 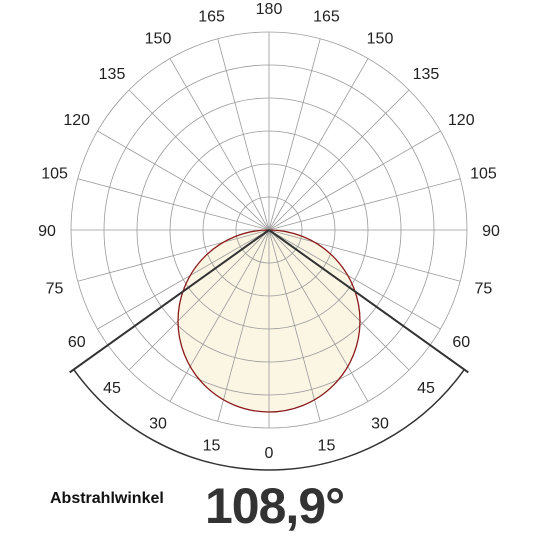 What do you see at coordinates (112, 388) in the screenshot?
I see `angle-label-left-45: 45` at bounding box center [112, 388].